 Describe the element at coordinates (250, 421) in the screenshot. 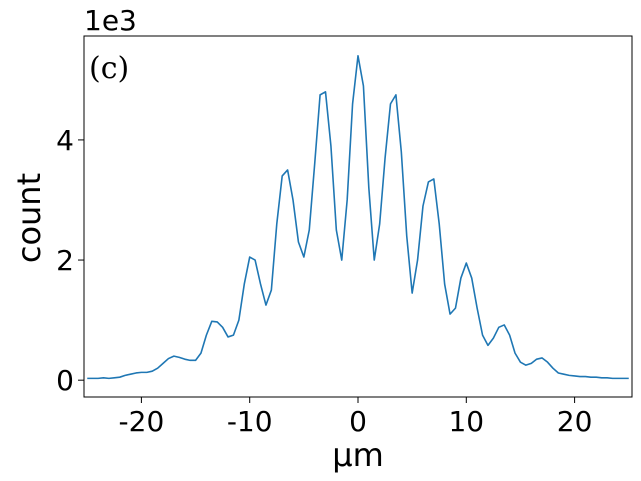

I see `x-tick-label: -10` at that location.